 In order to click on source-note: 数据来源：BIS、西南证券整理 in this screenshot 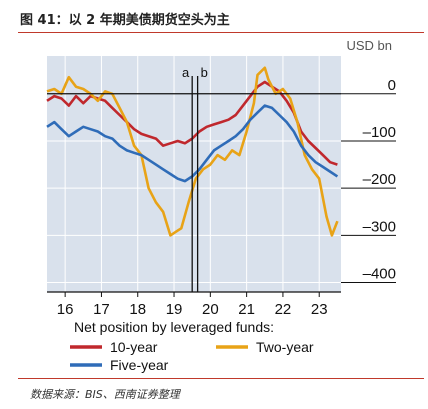, I will do `click(105, 394)`.